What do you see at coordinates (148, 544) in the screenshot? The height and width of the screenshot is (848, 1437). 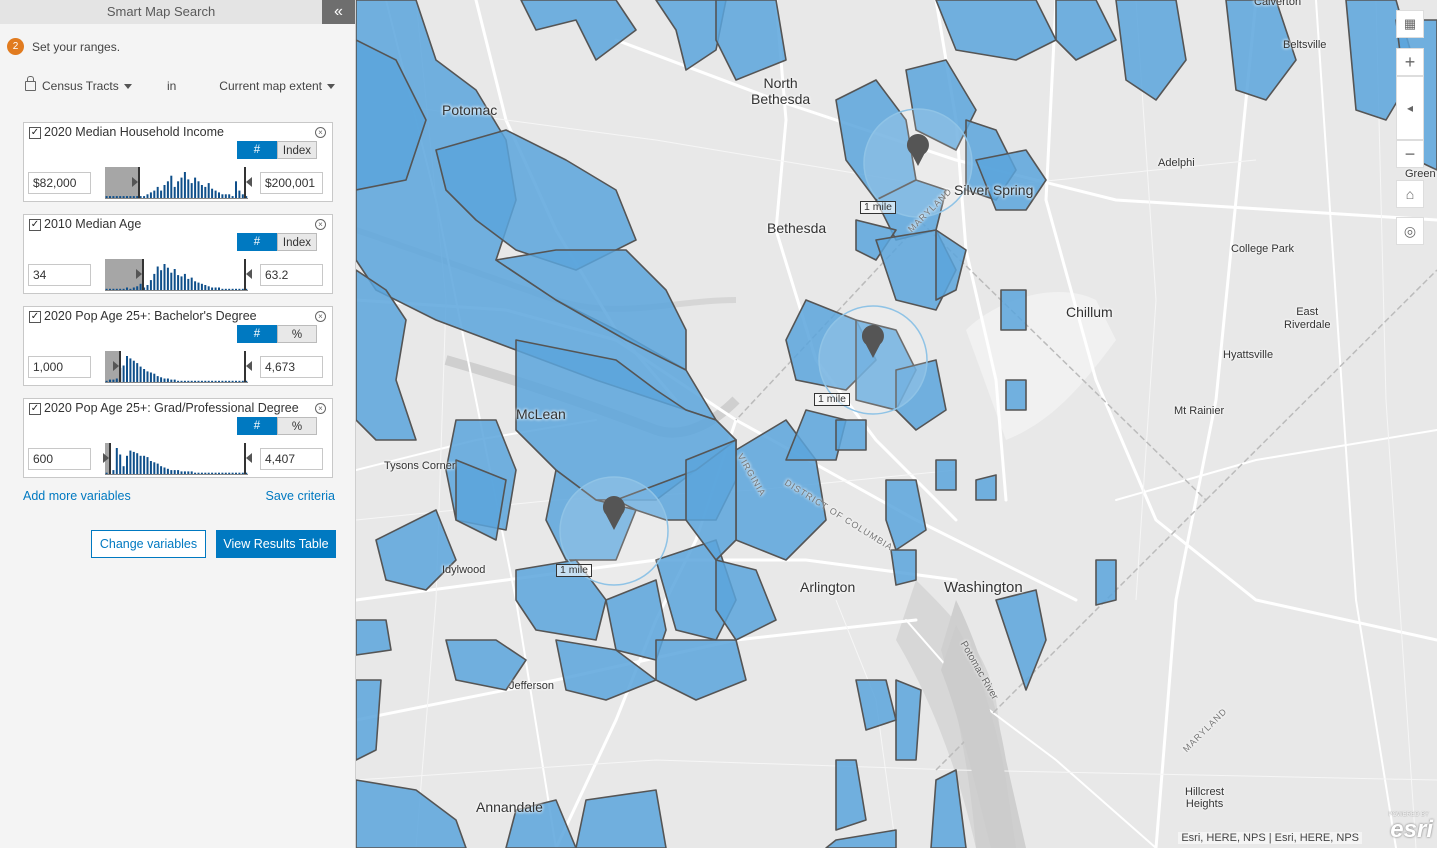 I see `change-variables-button: Change variables` at bounding box center [148, 544].